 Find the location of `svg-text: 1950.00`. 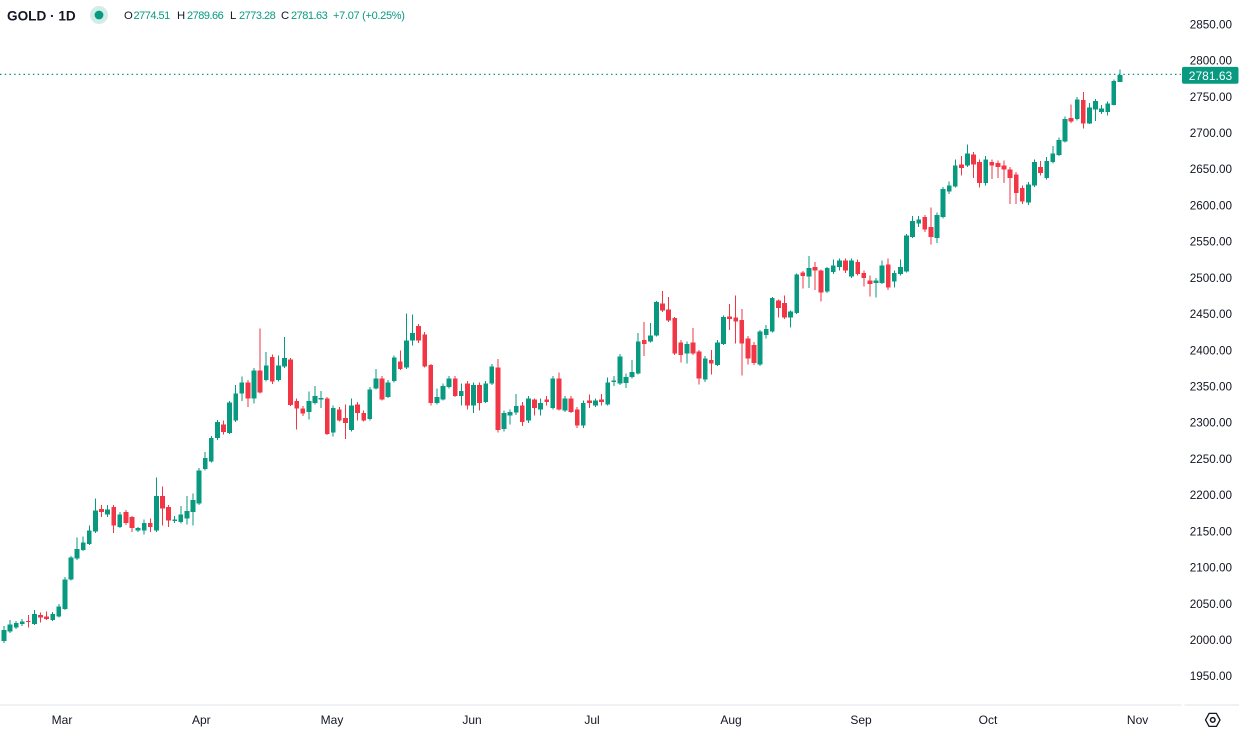

svg-text: 1950.00 is located at coordinates (1211, 676).